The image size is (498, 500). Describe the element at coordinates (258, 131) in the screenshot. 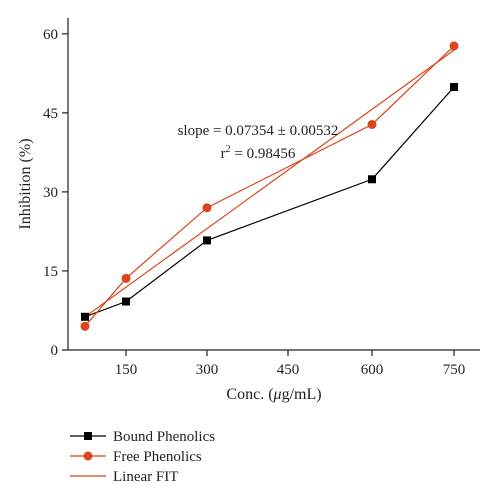

I see `slope-annotation: slope = 0.07354 ± 0.00532` at that location.